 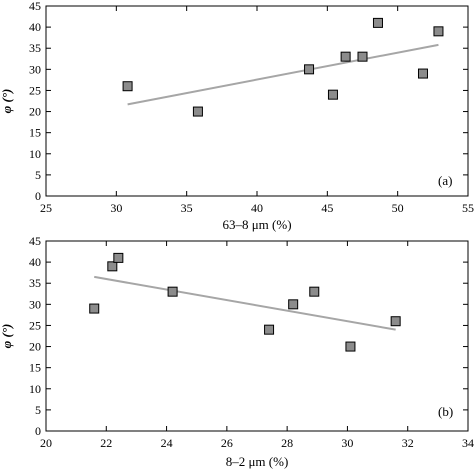 I want to click on y-tick-label-b: 20, so click(x=35, y=347).